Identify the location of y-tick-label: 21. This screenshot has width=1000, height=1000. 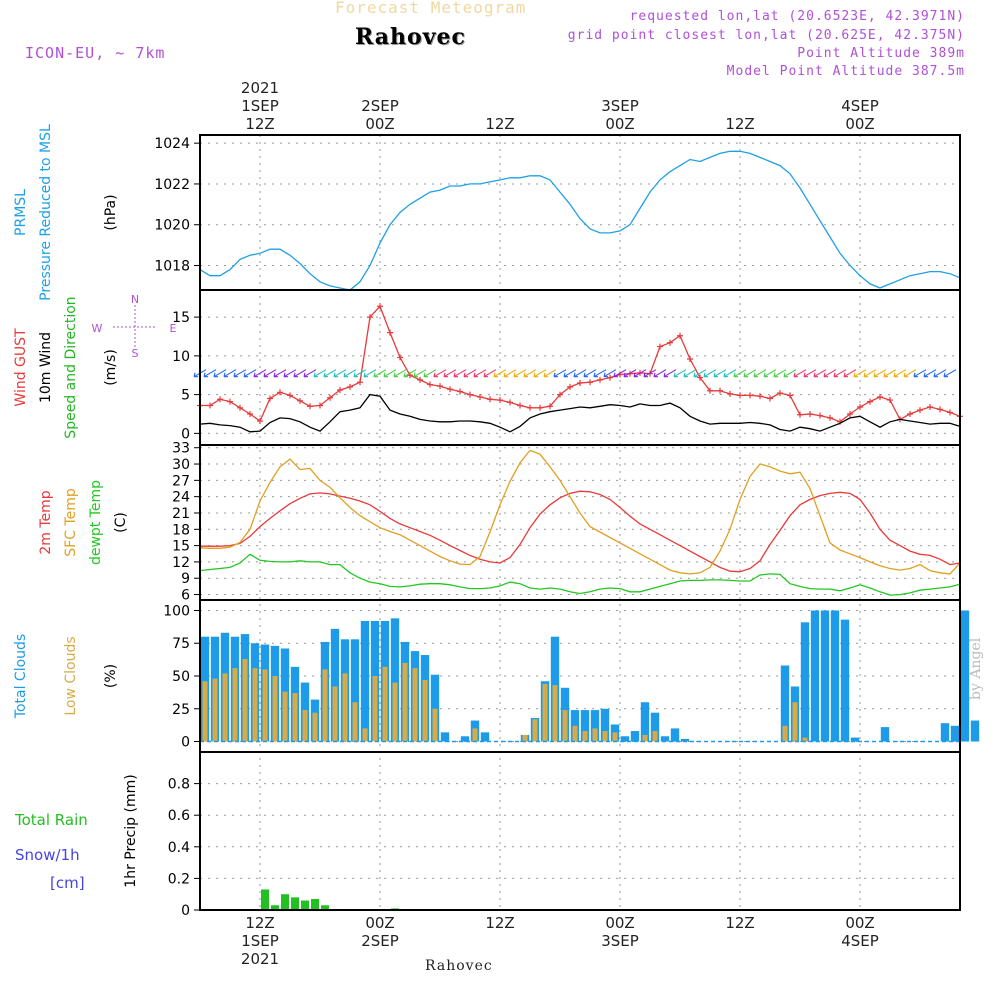
(181, 514).